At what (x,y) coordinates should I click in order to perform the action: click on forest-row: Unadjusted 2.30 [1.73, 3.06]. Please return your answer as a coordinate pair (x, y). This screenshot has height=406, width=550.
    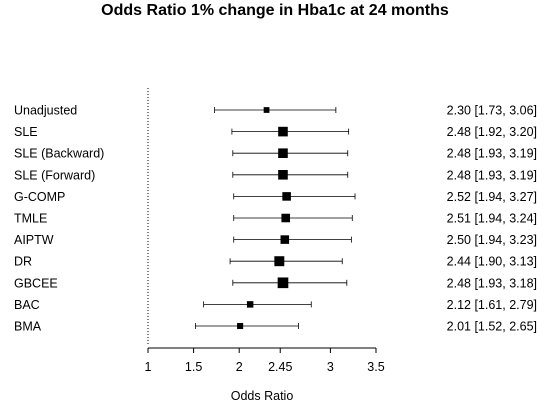
    Looking at the image, I should click on (275, 111).